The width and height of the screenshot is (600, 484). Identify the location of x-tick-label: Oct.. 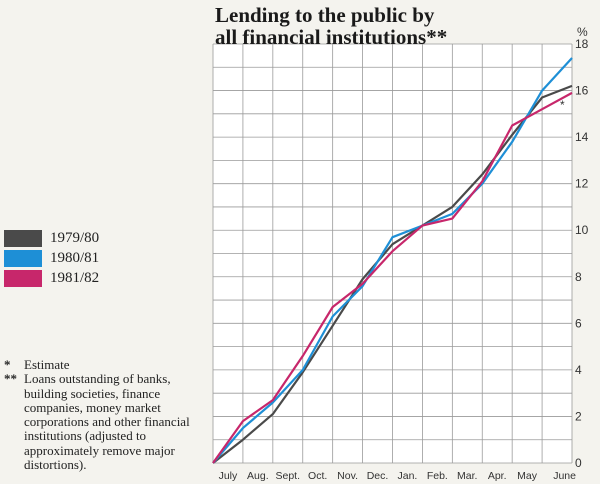
(317, 476).